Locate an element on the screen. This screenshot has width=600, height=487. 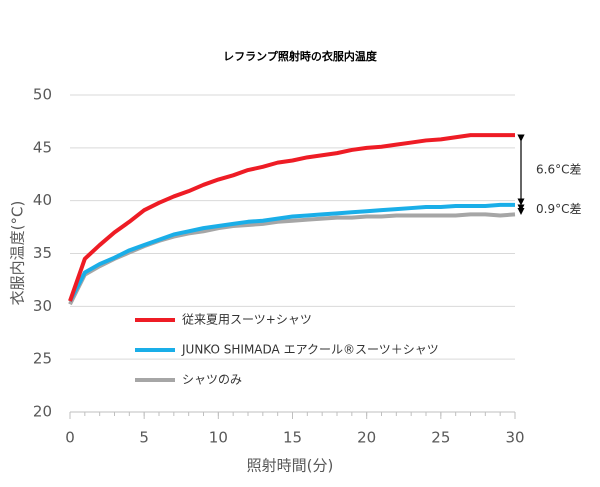
y-axis-label: 衣服内温度(°C) is located at coordinates (18, 253).